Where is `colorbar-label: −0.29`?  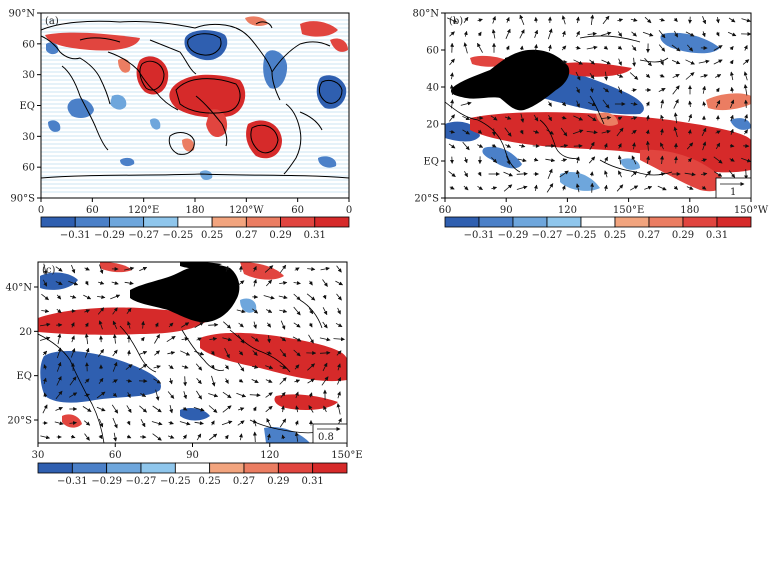 colorbar-label: −0.29 is located at coordinates (109, 235).